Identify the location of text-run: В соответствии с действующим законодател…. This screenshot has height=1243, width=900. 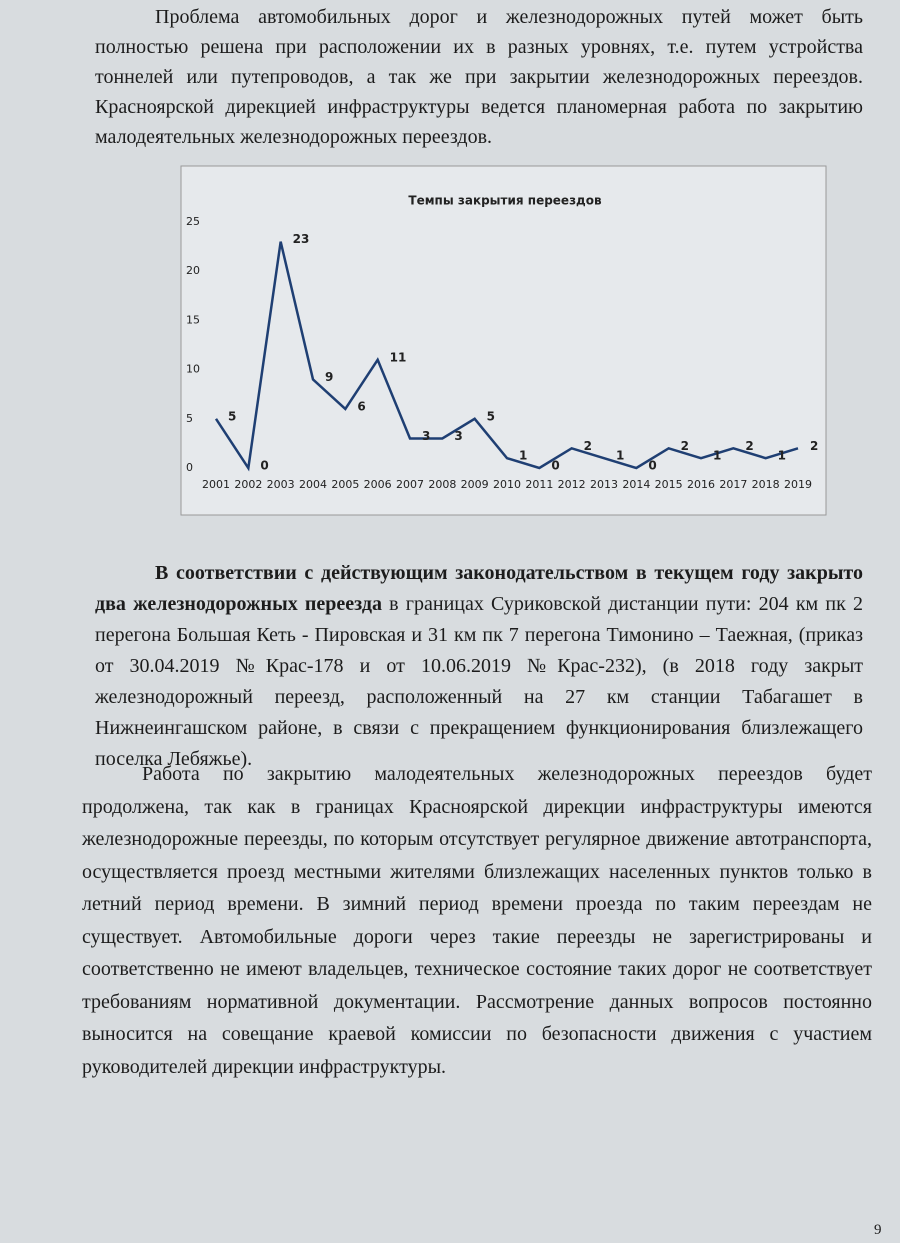
(479, 588).